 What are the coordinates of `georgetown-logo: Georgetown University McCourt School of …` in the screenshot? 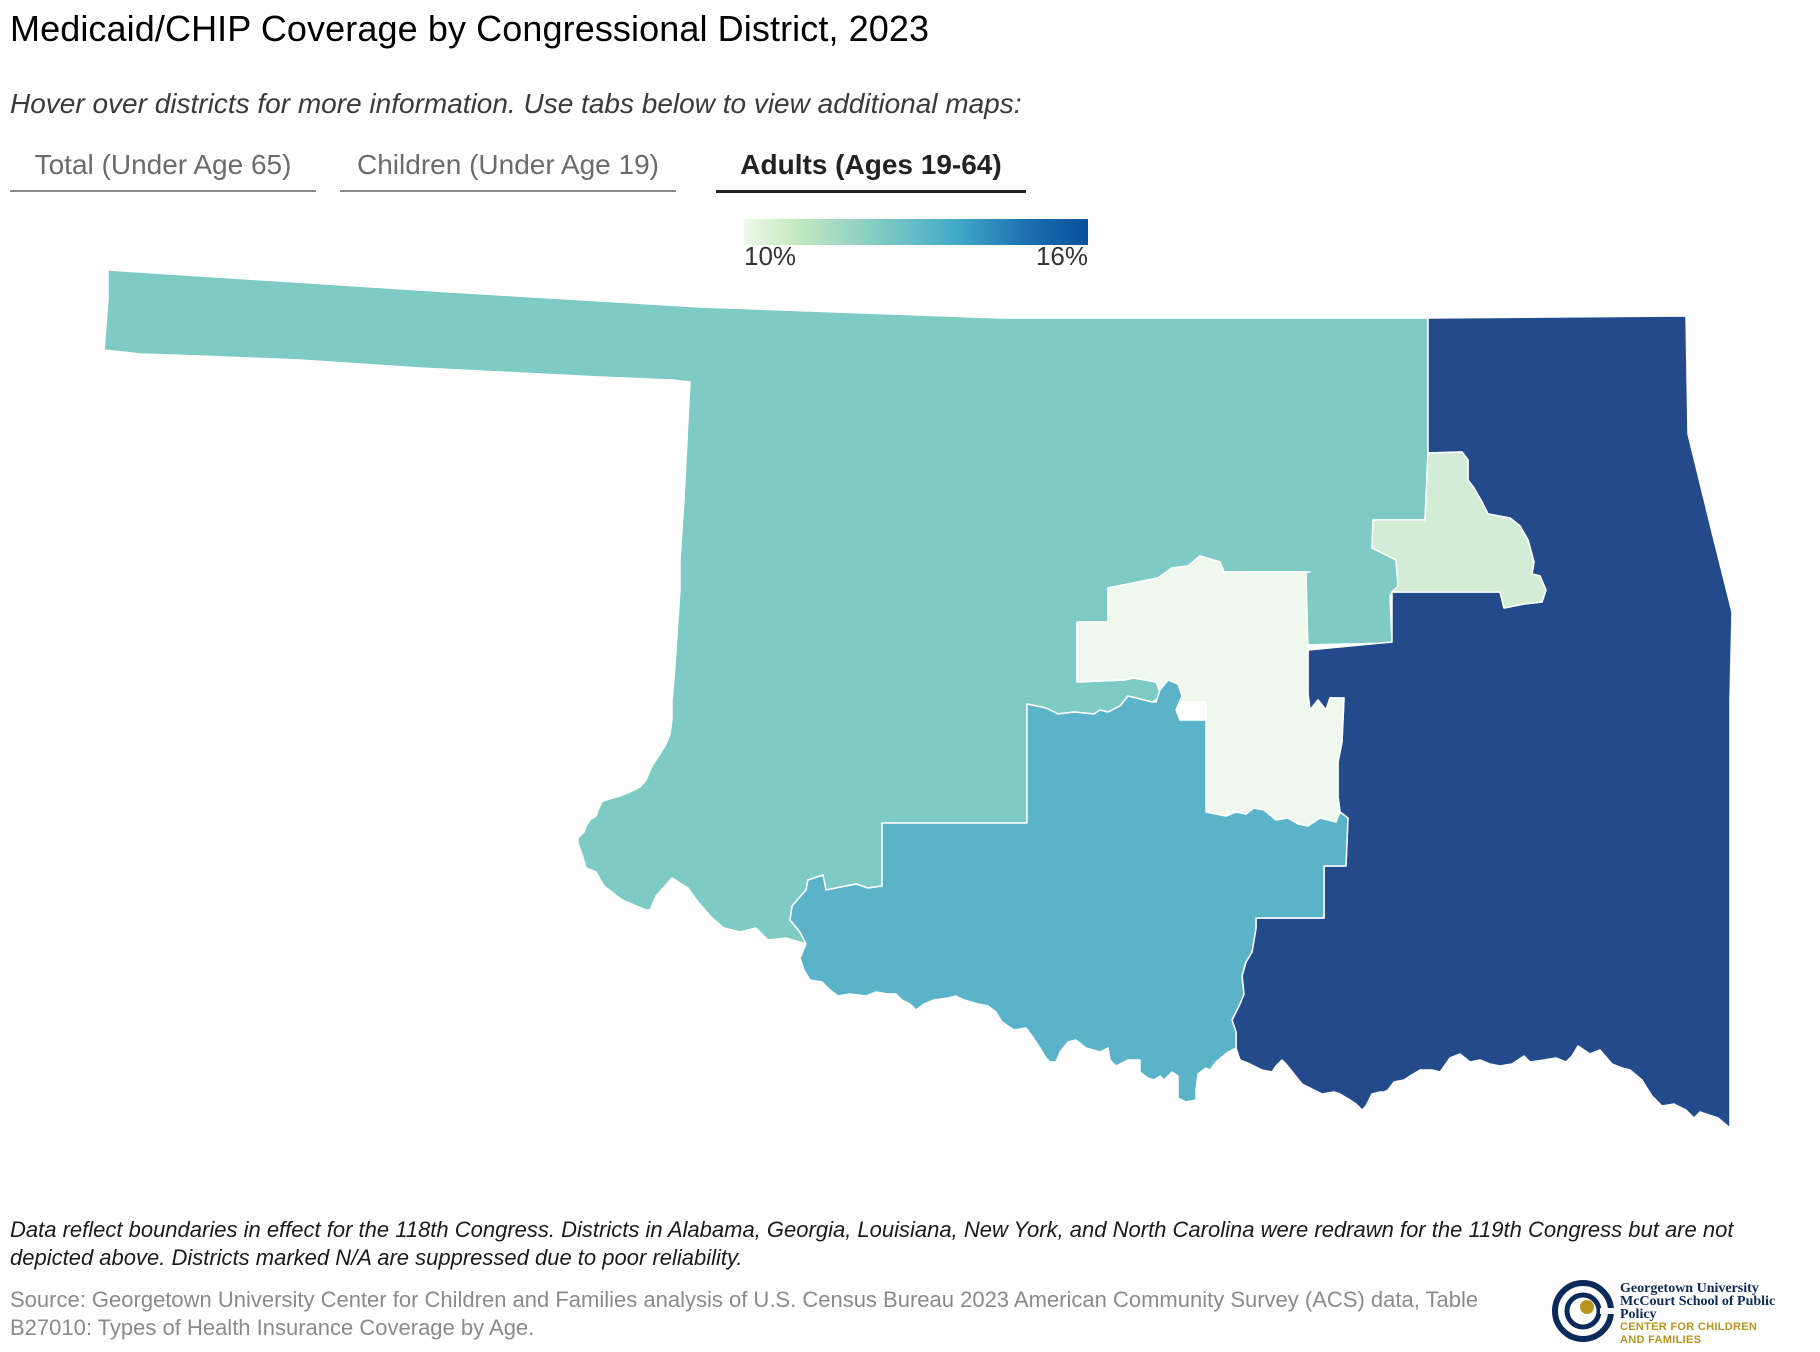 It's located at (1682, 1313).